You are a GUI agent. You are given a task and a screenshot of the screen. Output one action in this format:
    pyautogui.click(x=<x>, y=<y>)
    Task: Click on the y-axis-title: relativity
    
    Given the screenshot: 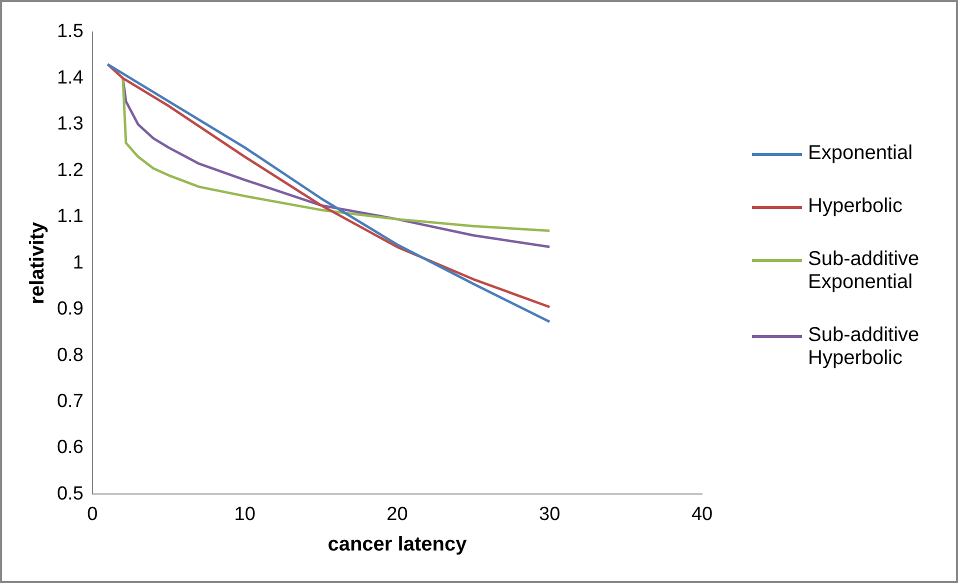 What is the action you would take?
    pyautogui.click(x=37, y=262)
    